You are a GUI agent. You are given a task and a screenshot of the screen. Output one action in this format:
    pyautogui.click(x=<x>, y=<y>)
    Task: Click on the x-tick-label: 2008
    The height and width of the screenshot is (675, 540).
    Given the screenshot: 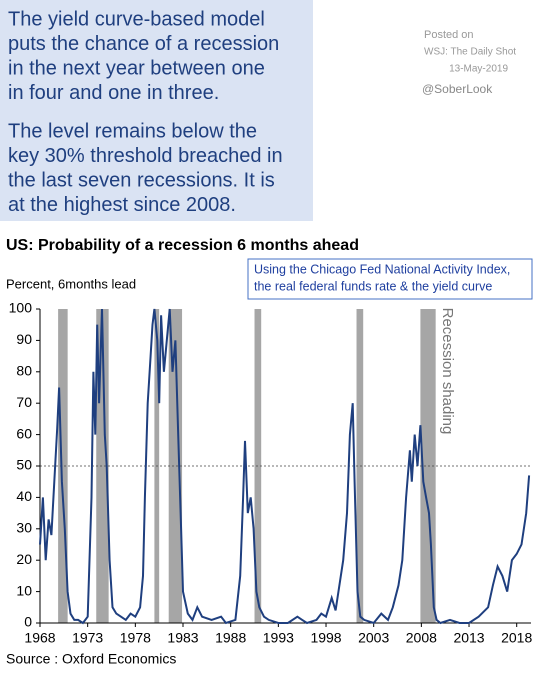 What is the action you would take?
    pyautogui.click(x=421, y=638)
    